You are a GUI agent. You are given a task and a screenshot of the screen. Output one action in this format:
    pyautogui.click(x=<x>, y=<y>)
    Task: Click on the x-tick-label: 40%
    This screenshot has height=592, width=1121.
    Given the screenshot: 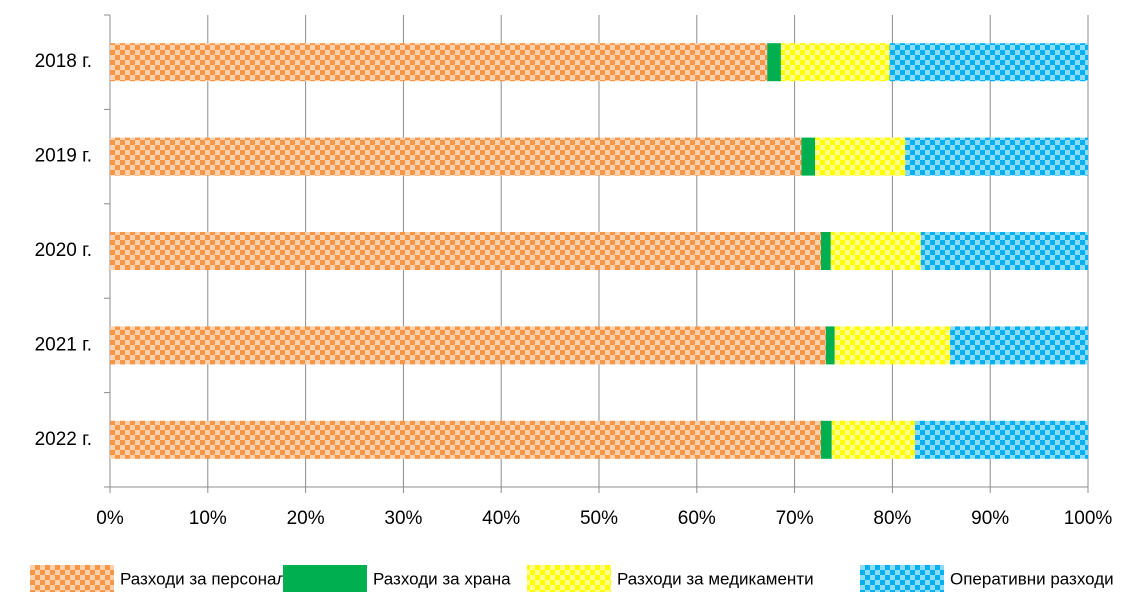 What is the action you would take?
    pyautogui.click(x=501, y=518)
    